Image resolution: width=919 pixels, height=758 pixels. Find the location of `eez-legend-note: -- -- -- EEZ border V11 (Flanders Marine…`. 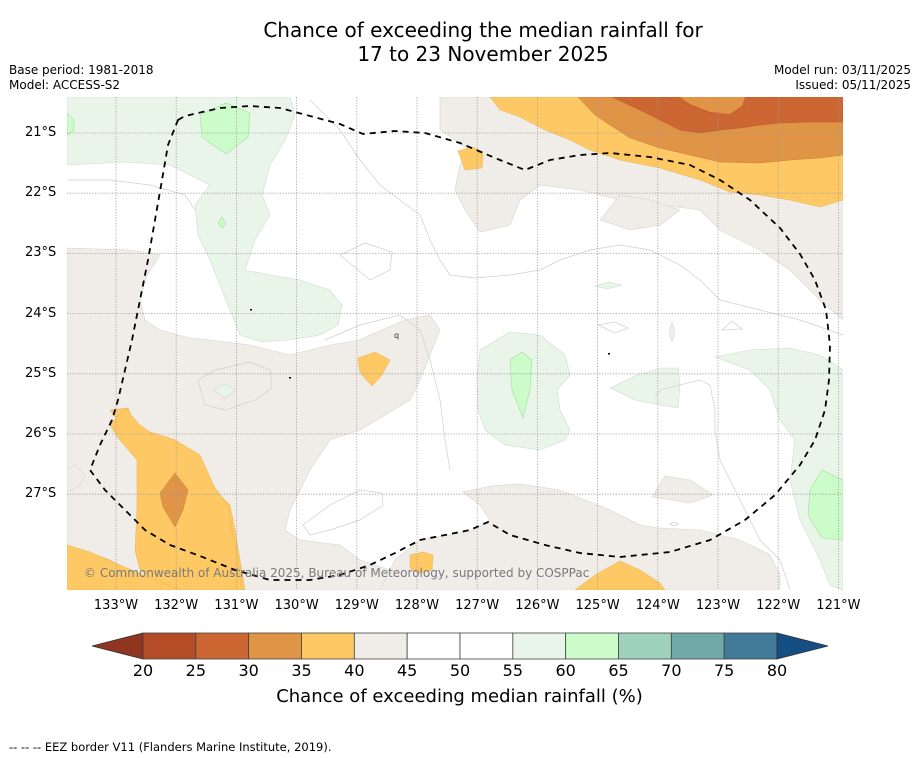

eez-legend-note: -- -- -- EEZ border V11 (Flanders Marine… is located at coordinates (170, 747).